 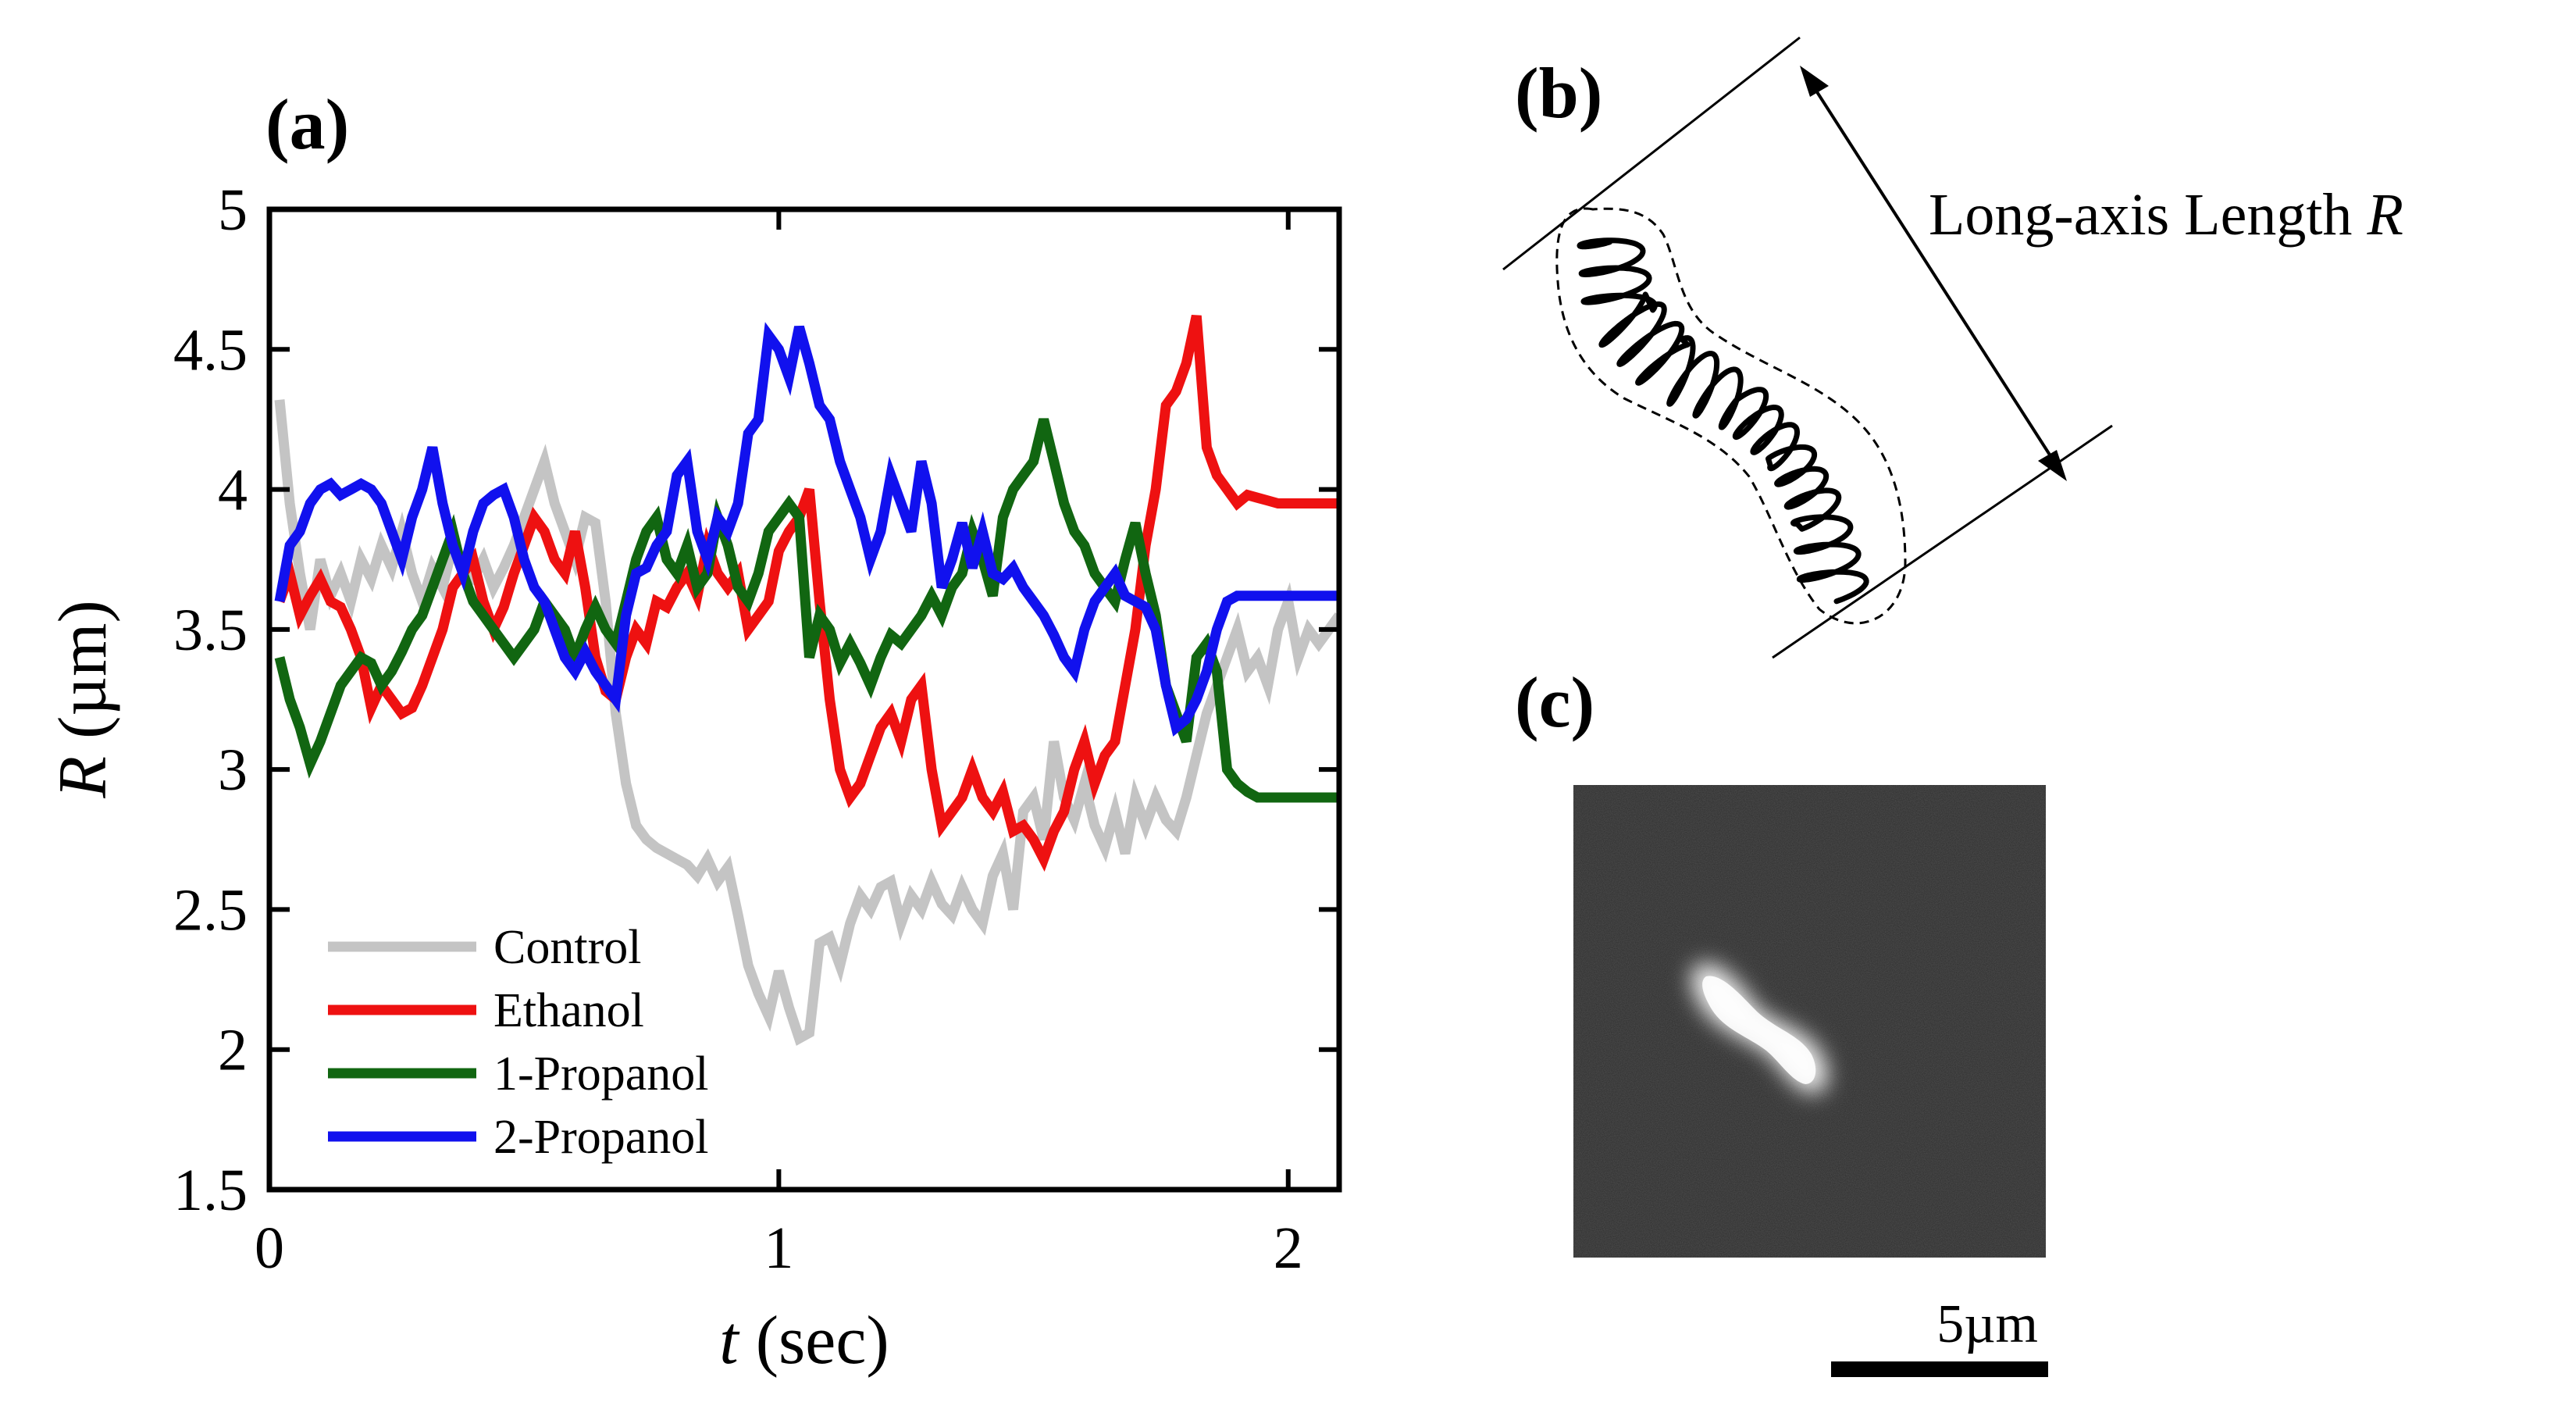 What do you see at coordinates (1987, 1324) in the screenshot?
I see `scale-bar-label: 5µm` at bounding box center [1987, 1324].